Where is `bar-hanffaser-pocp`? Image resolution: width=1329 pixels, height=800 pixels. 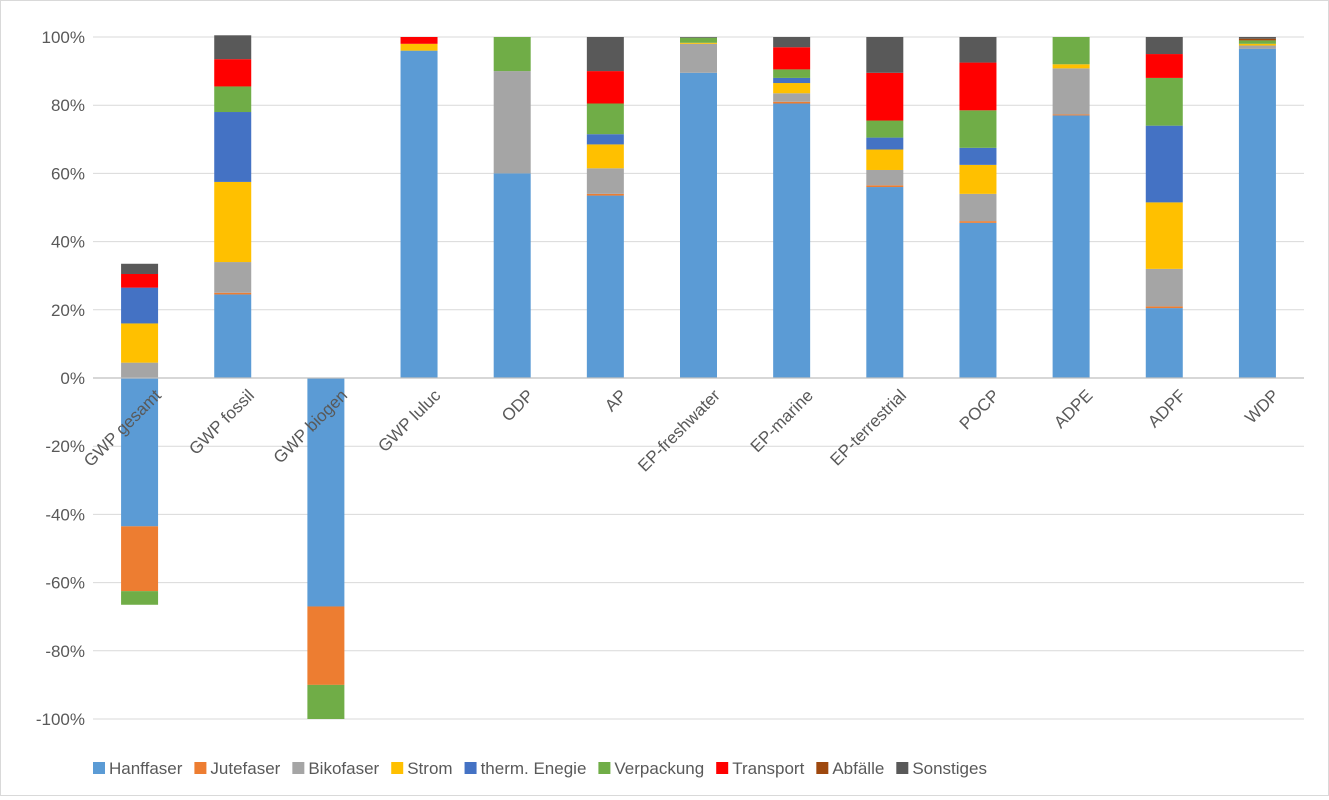
bar-hanffaser-pocp is located at coordinates (978, 300).